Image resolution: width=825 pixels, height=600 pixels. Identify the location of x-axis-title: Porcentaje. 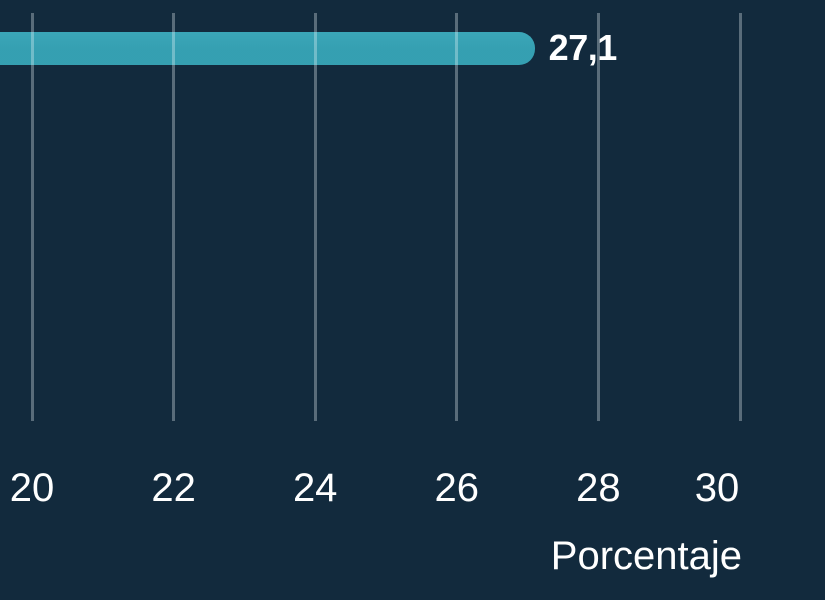
(646, 556).